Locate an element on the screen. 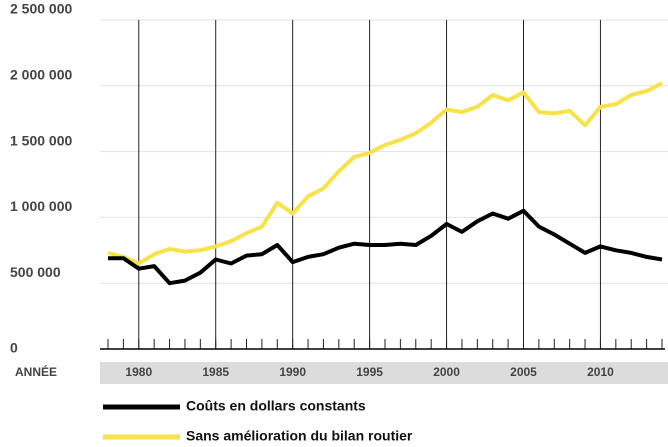  y-tick-label: 500 000 is located at coordinates (35, 272).